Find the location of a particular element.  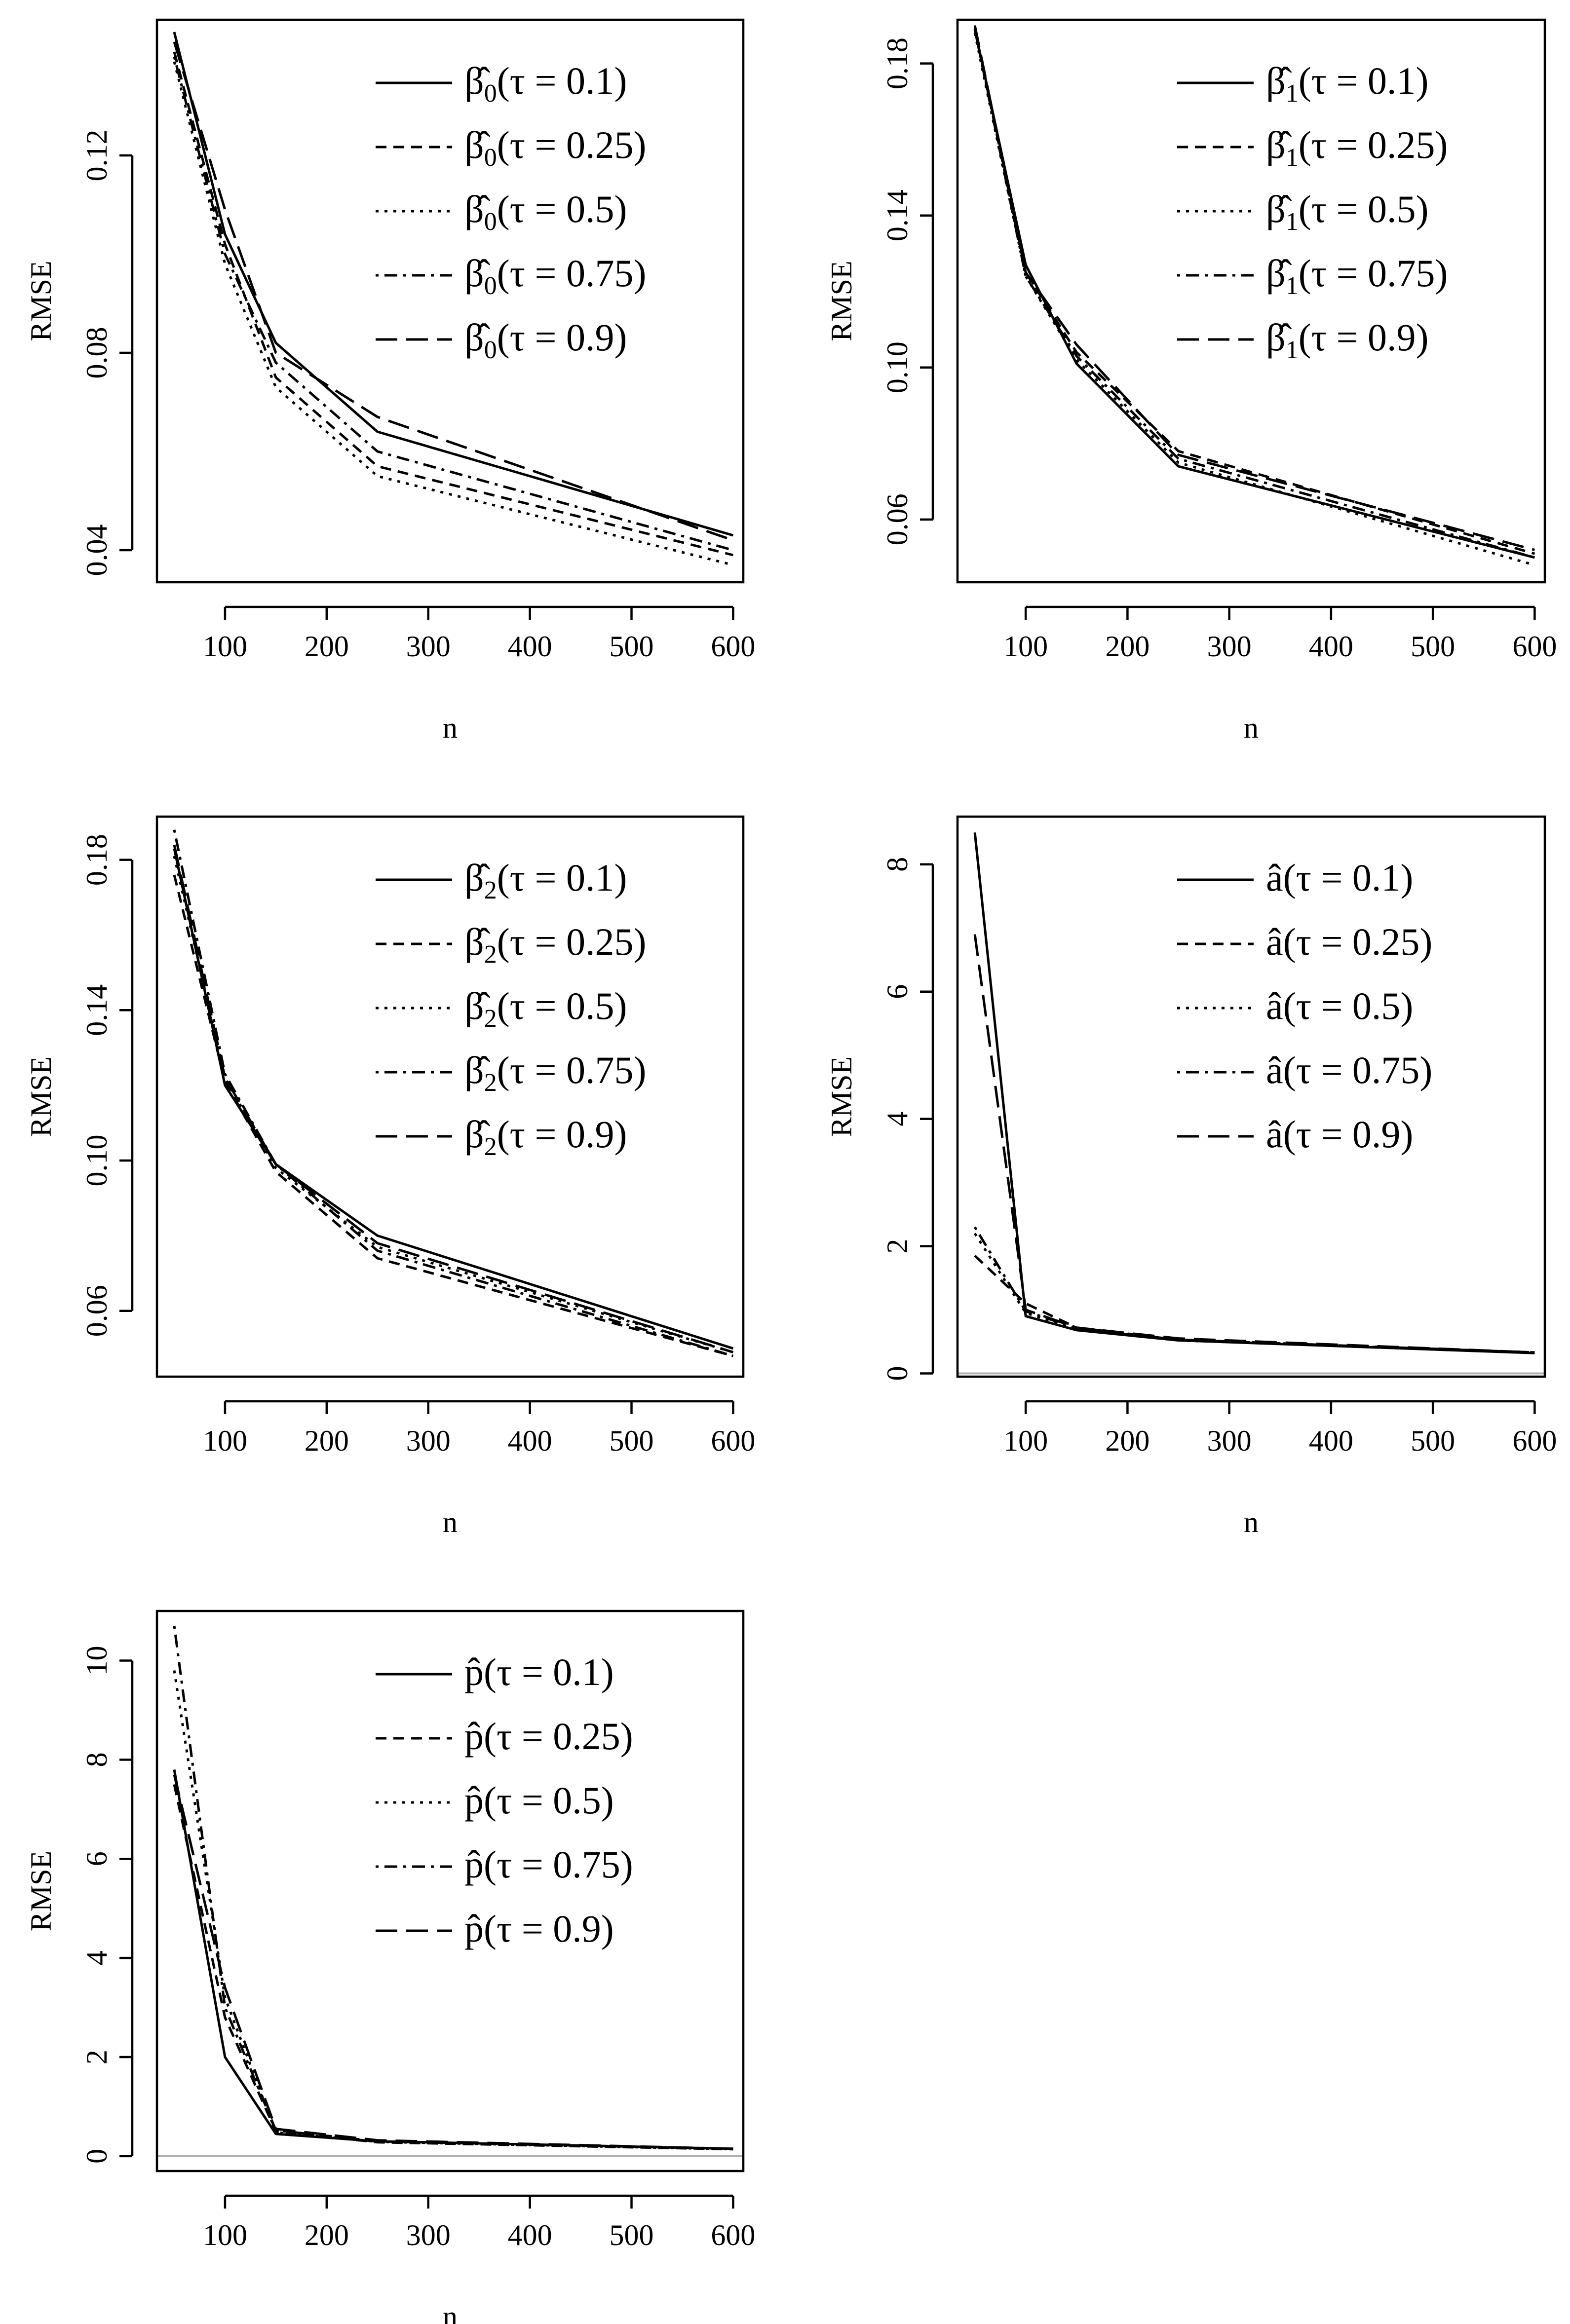

legend-entry-label: â(τ = 0.5) is located at coordinates (1339, 1006).